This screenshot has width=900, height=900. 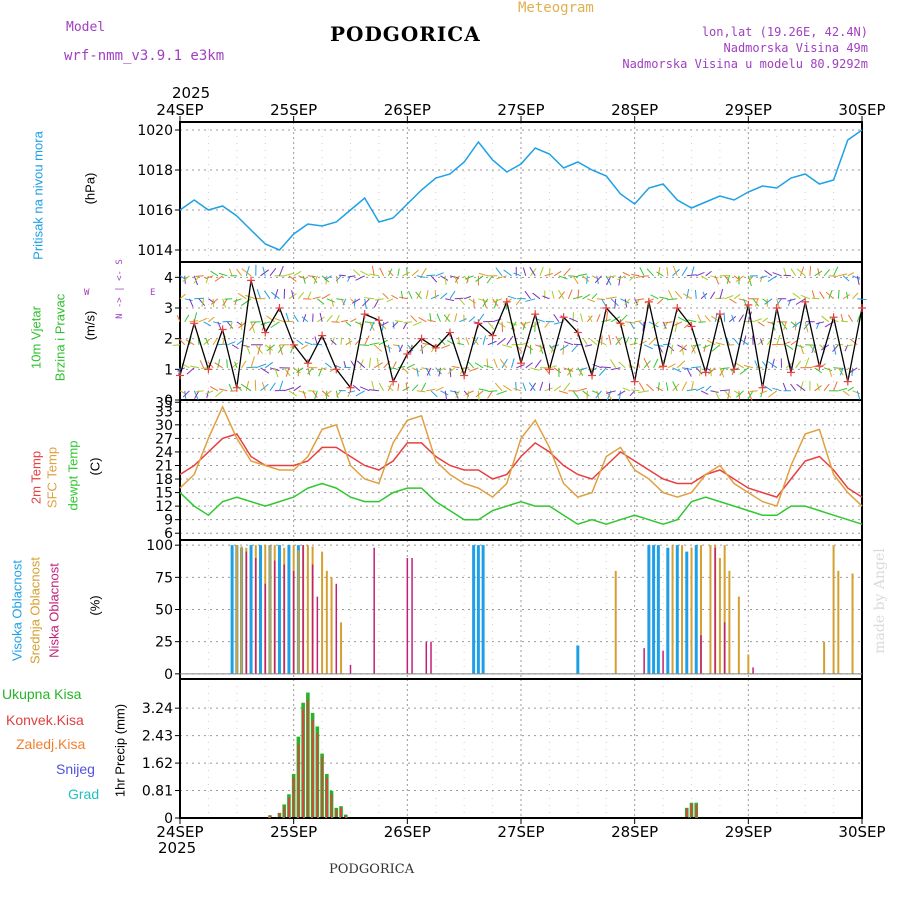 I want to click on wind-axis-label-1: 10m Vjetar, so click(x=36, y=337).